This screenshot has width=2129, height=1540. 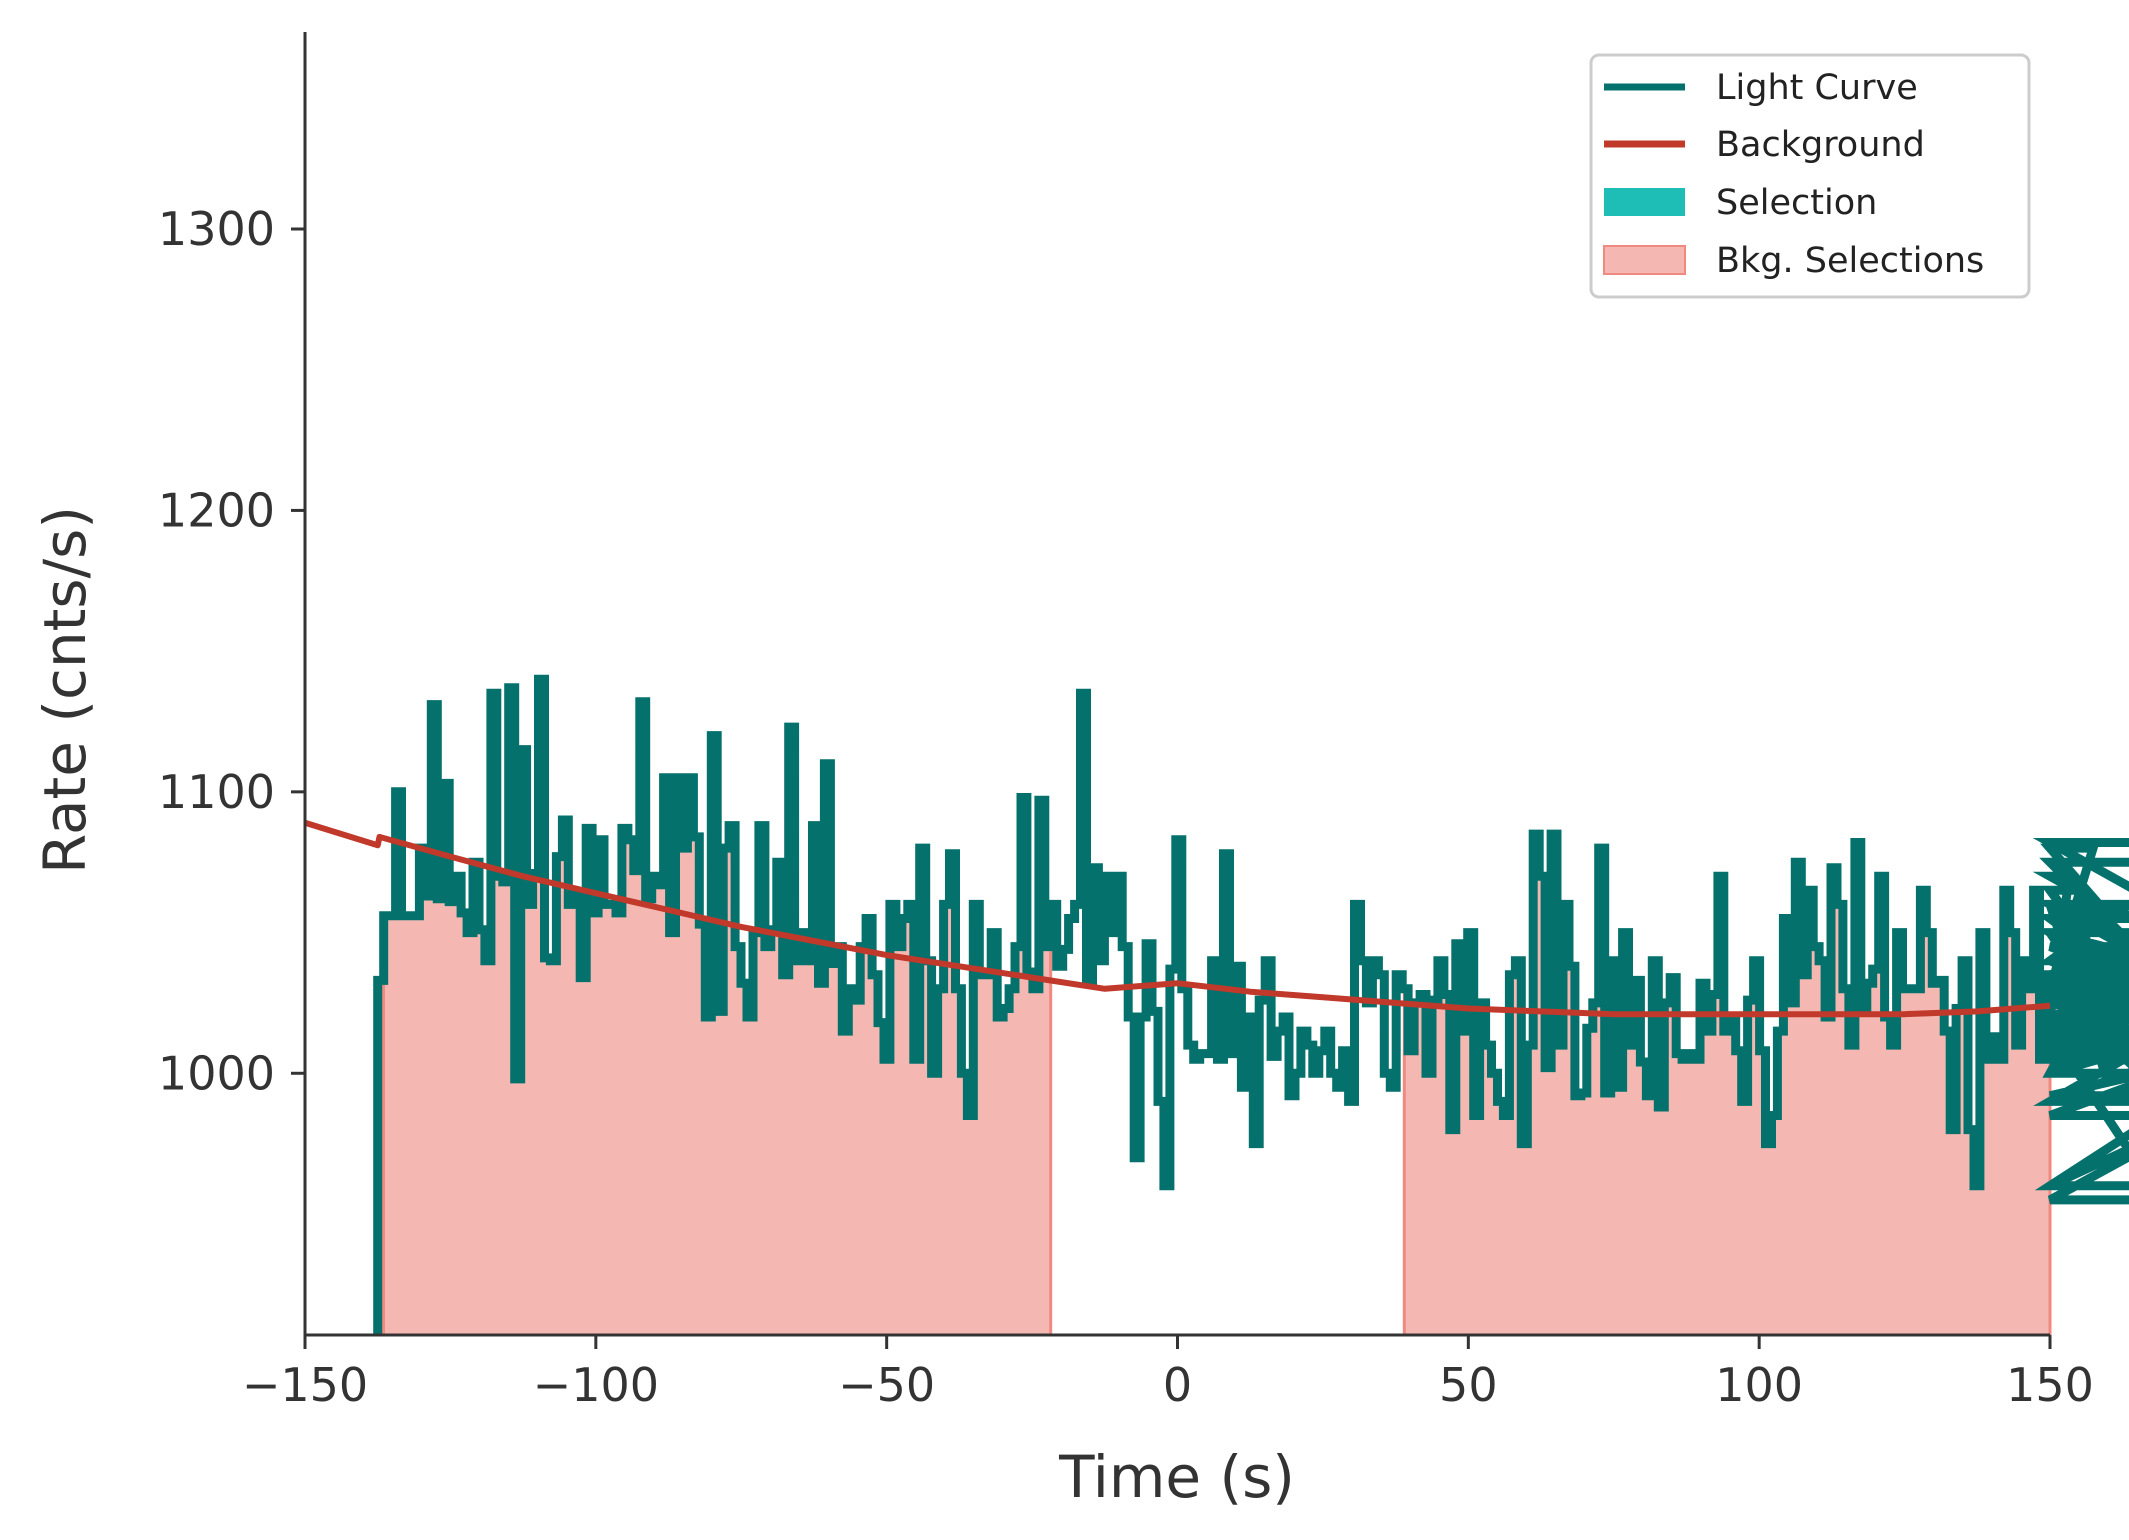 What do you see at coordinates (1796, 203) in the screenshot?
I see `legend-entry-selection: Selection` at bounding box center [1796, 203].